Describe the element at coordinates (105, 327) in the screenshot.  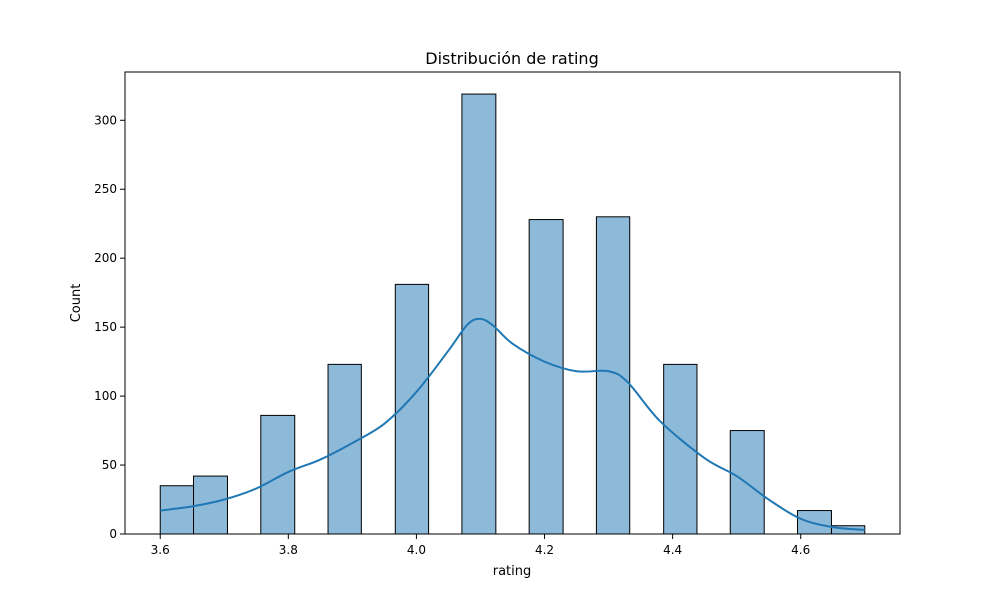
I see `y-tick-label: 150` at that location.